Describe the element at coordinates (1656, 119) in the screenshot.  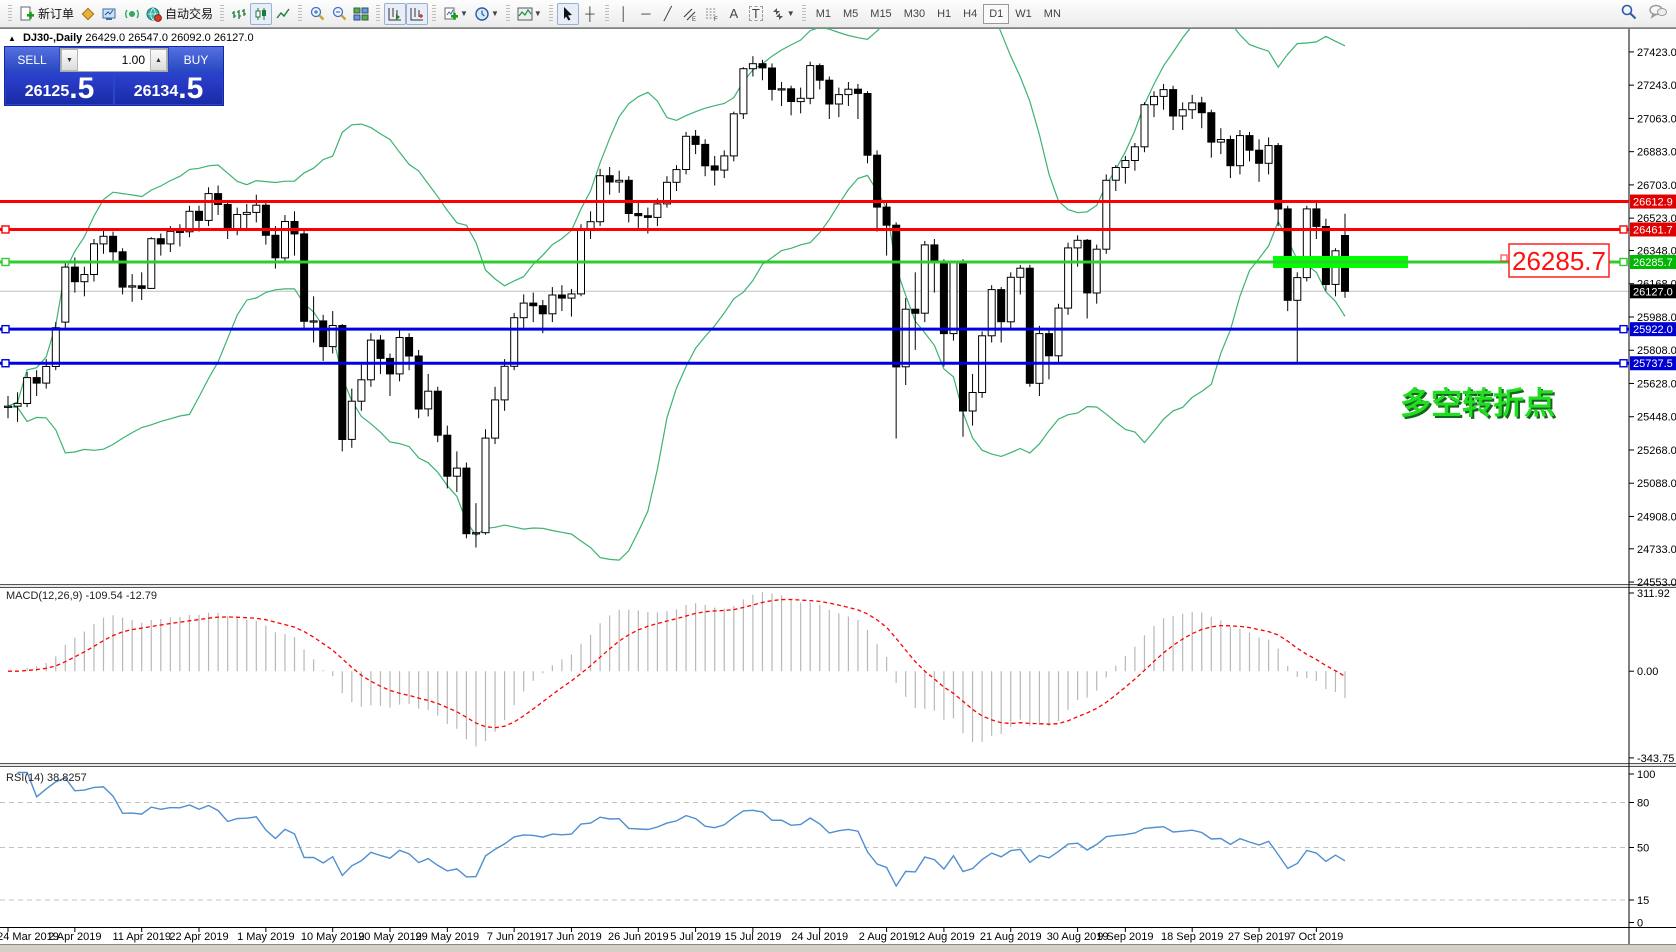
I see `price-tick: 27063.0` at that location.